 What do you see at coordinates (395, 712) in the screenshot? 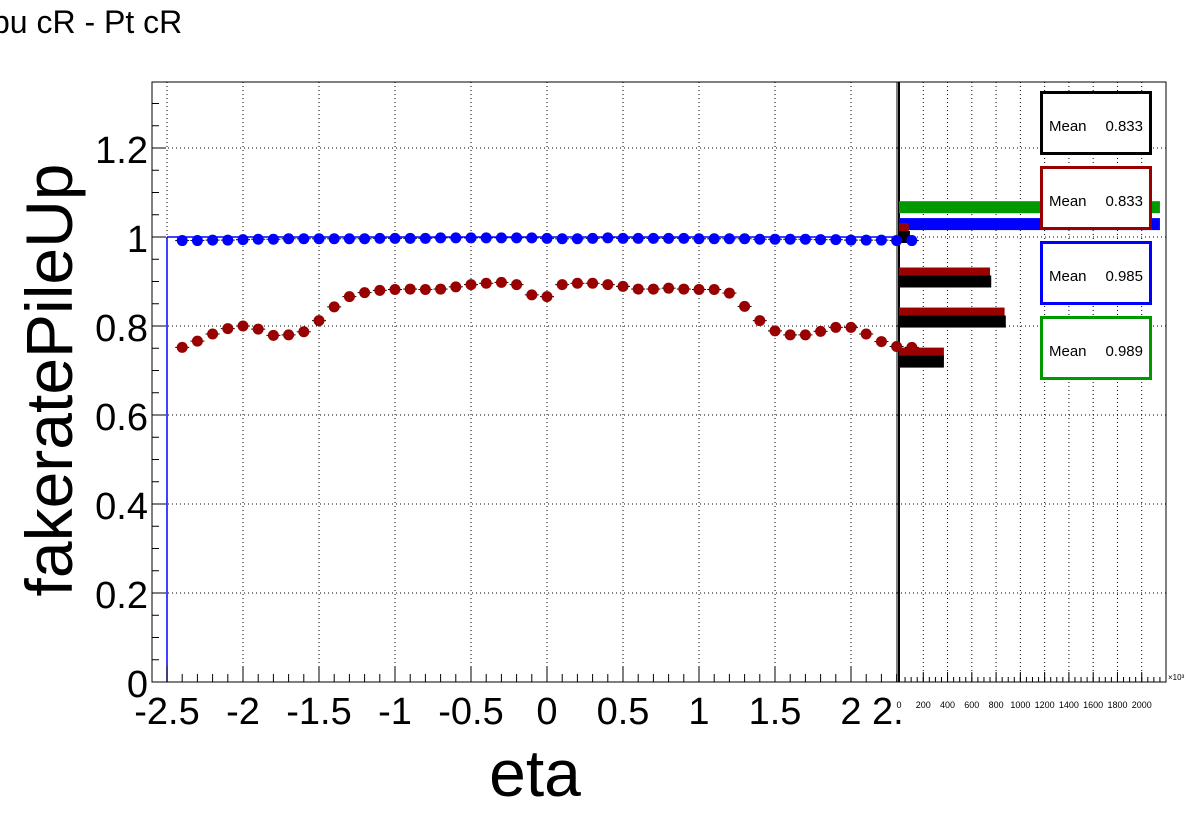
I see `x-tick-label: -1` at bounding box center [395, 712].